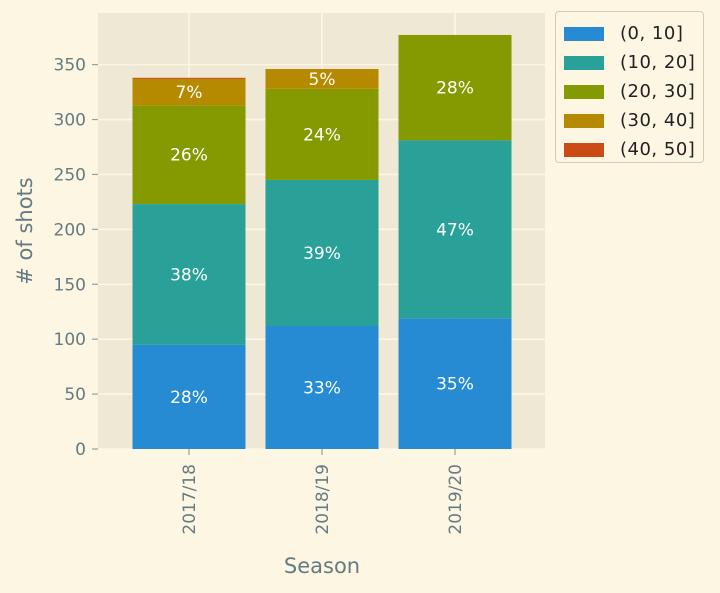  I want to click on legend-item: (30, 40], so click(633, 120).